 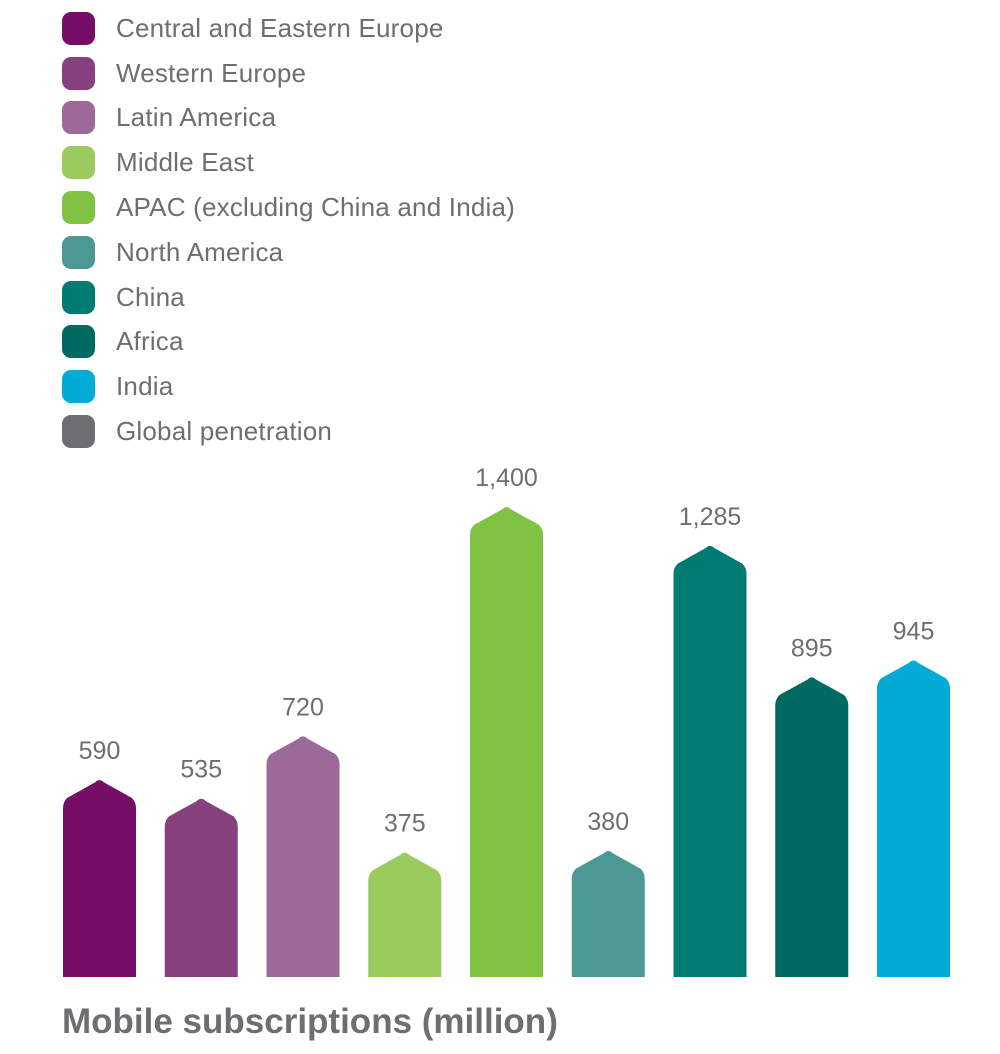 What do you see at coordinates (280, 27) in the screenshot?
I see `legend-label: Central and Eastern Europe` at bounding box center [280, 27].